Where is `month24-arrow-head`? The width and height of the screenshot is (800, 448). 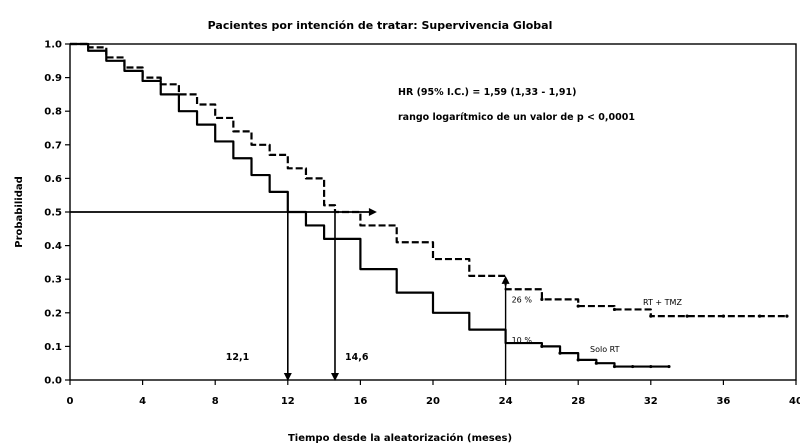
month24-arrow-head is located at coordinates (505, 279).